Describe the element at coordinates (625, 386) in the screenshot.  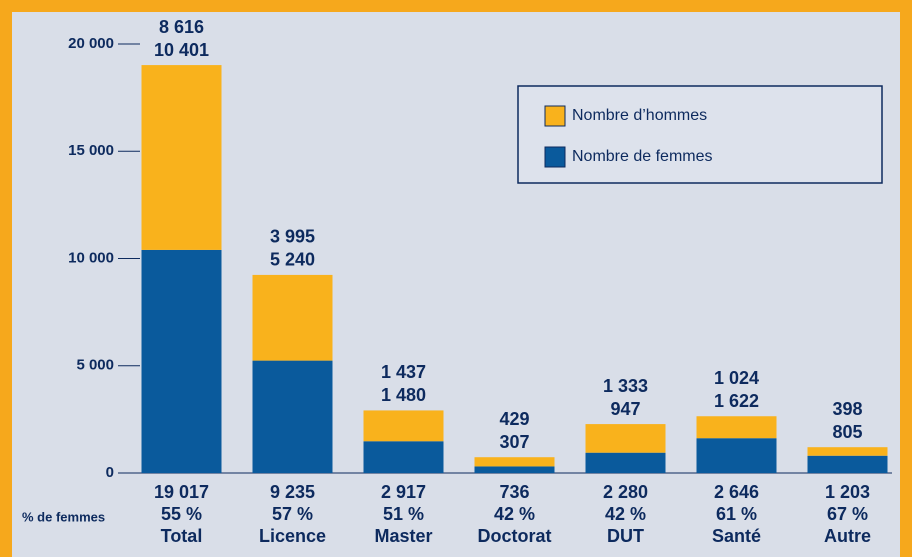
I see `value-label: 1 333` at that location.